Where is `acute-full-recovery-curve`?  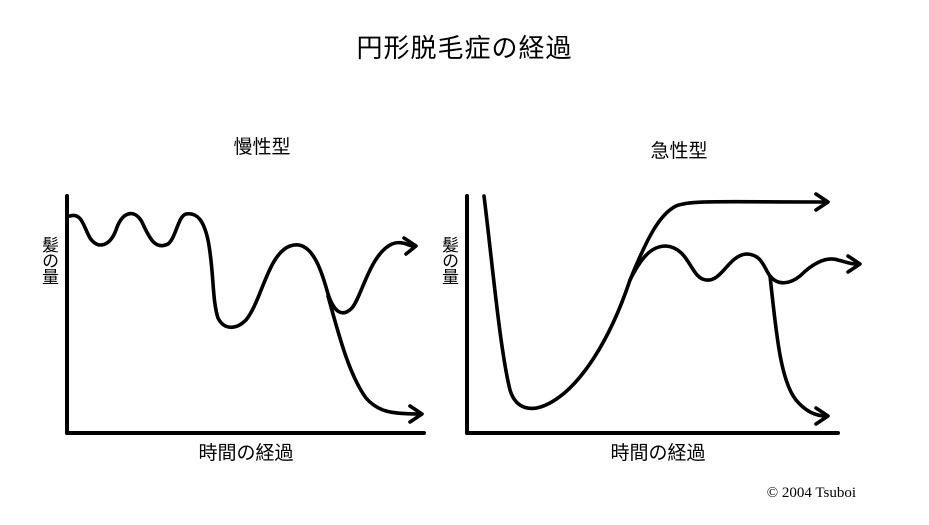
acute-full-recovery-curve is located at coordinates (728, 240).